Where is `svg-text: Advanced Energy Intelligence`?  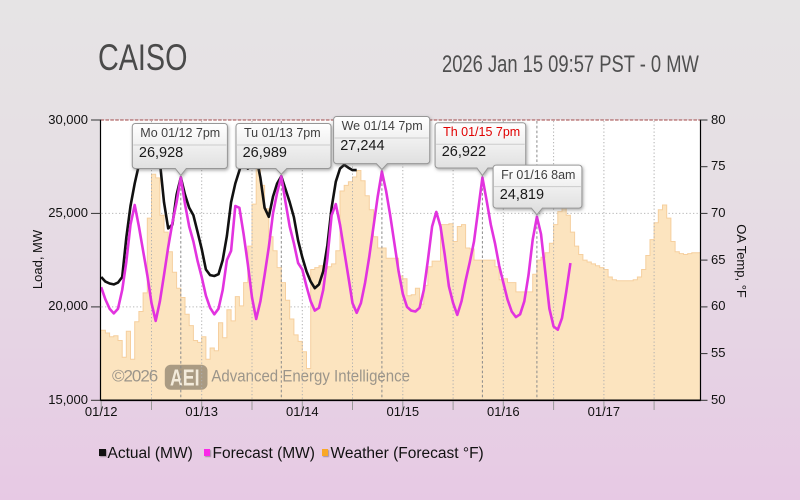 svg-text: Advanced Energy Intelligence is located at coordinates (310, 376).